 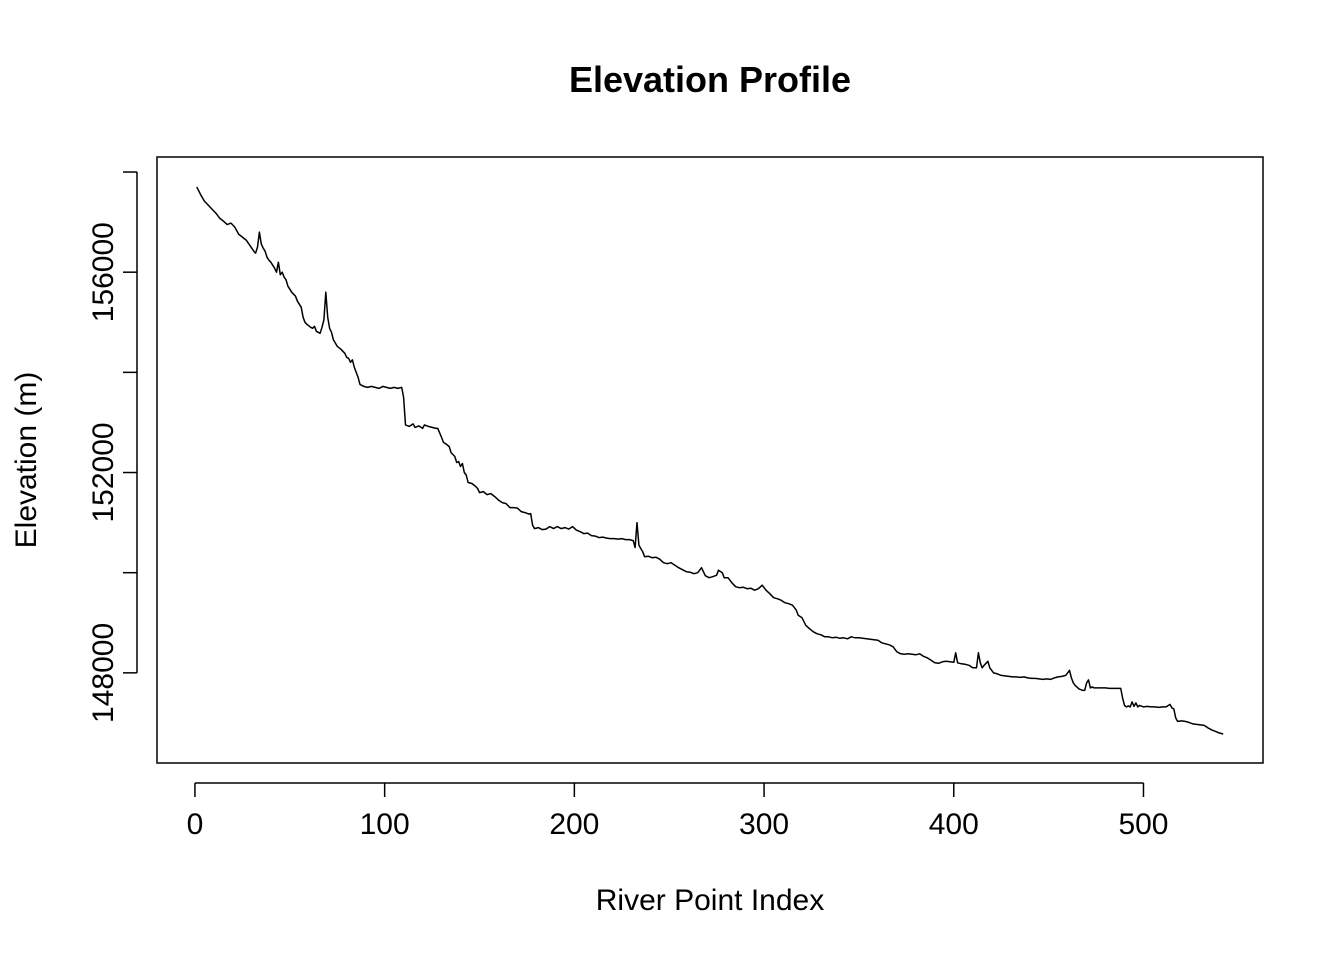 I want to click on x-tick-label: 500, so click(x=1143, y=824).